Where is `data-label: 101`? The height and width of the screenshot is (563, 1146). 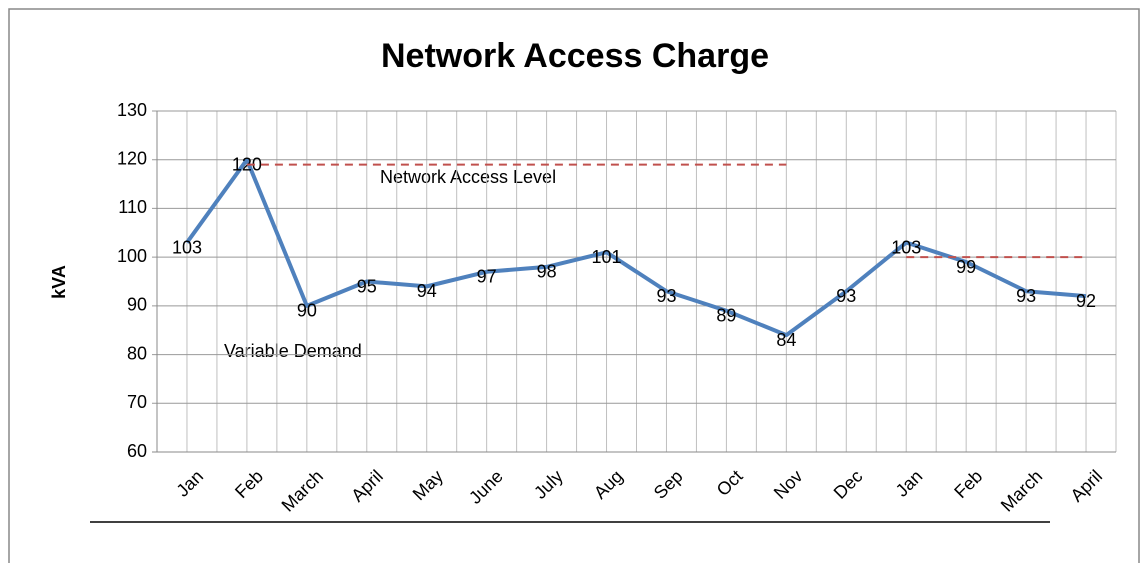
data-label: 101 is located at coordinates (607, 257).